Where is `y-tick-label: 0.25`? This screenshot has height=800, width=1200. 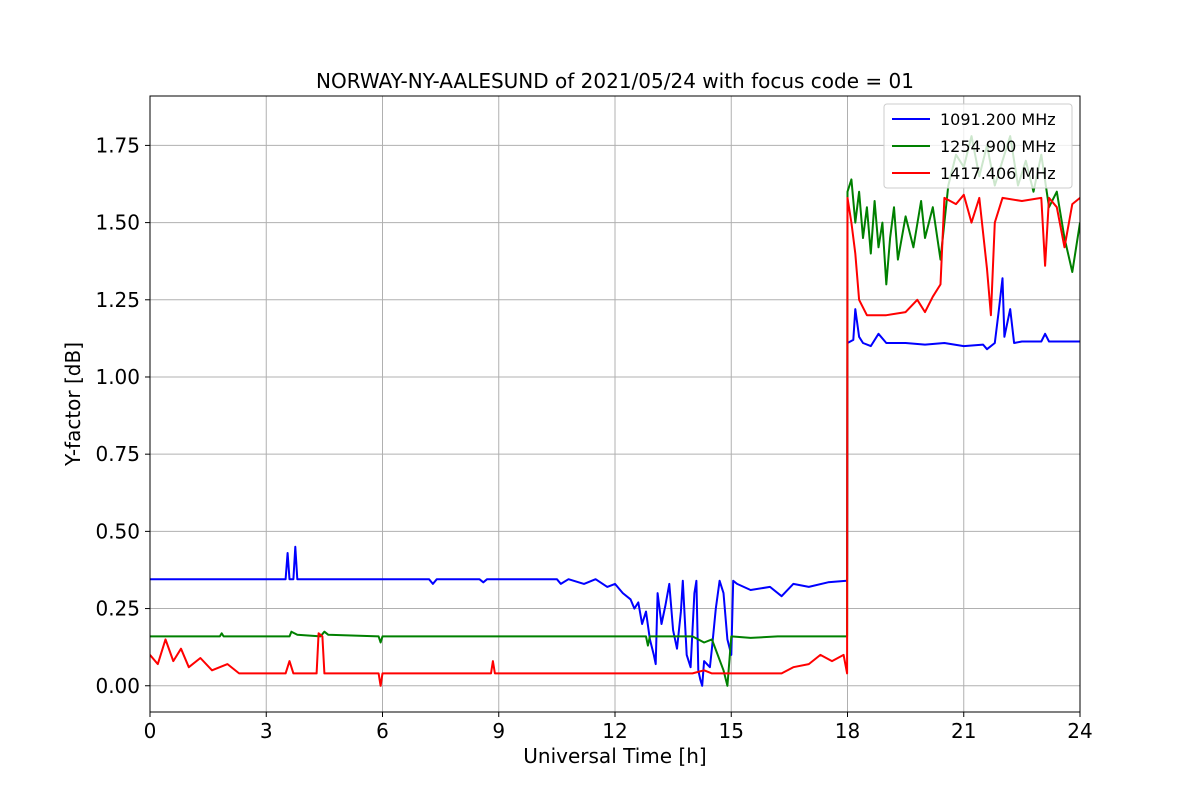 y-tick-label: 0.25 is located at coordinates (117, 609).